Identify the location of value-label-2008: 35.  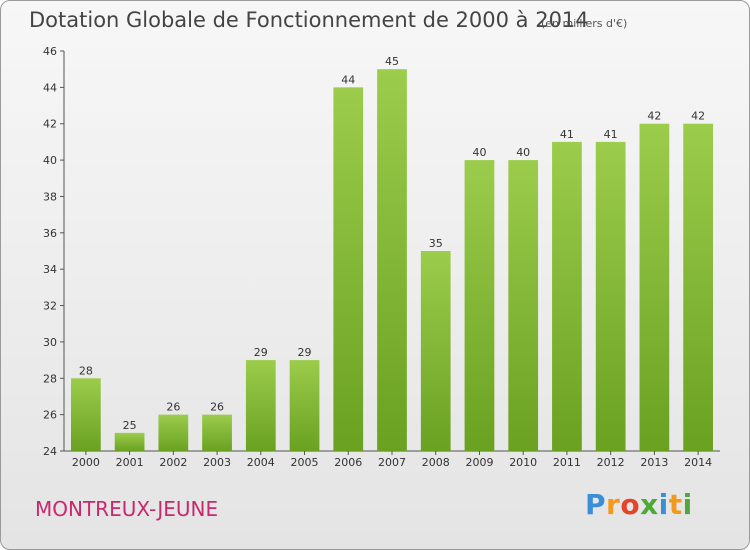
(436, 243).